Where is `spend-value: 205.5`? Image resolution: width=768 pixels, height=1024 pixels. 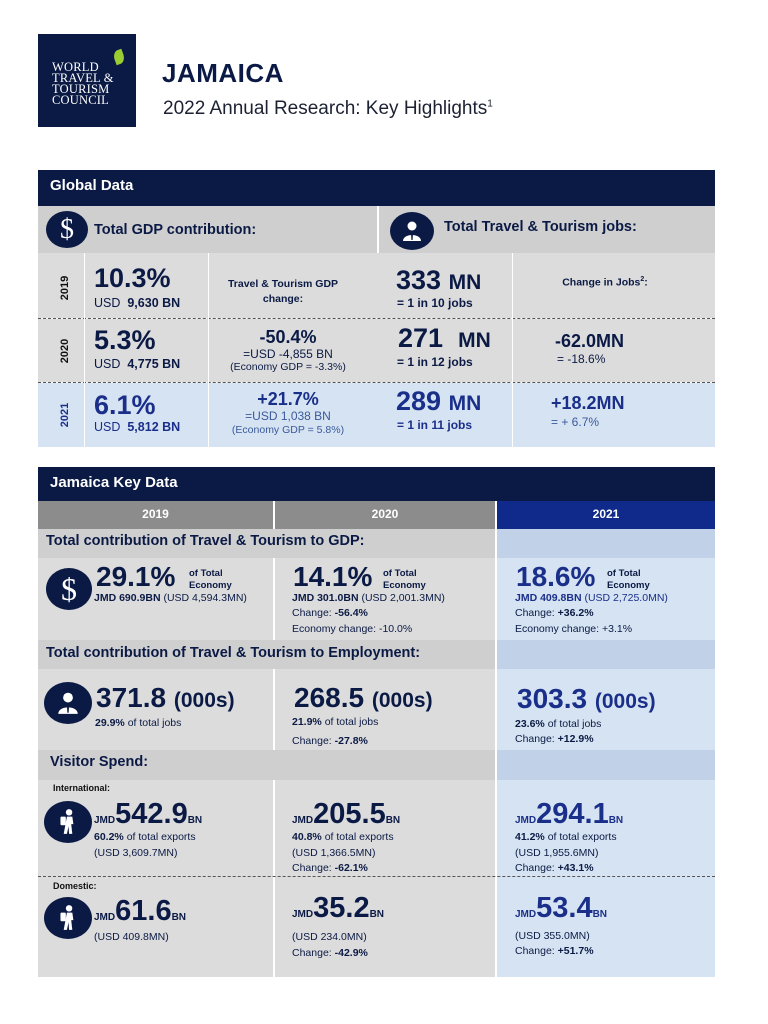 spend-value: 205.5 is located at coordinates (349, 814).